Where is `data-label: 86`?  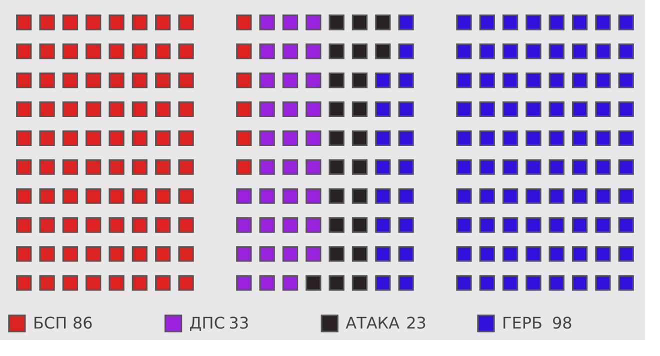
data-label: 86 is located at coordinates (82, 322).